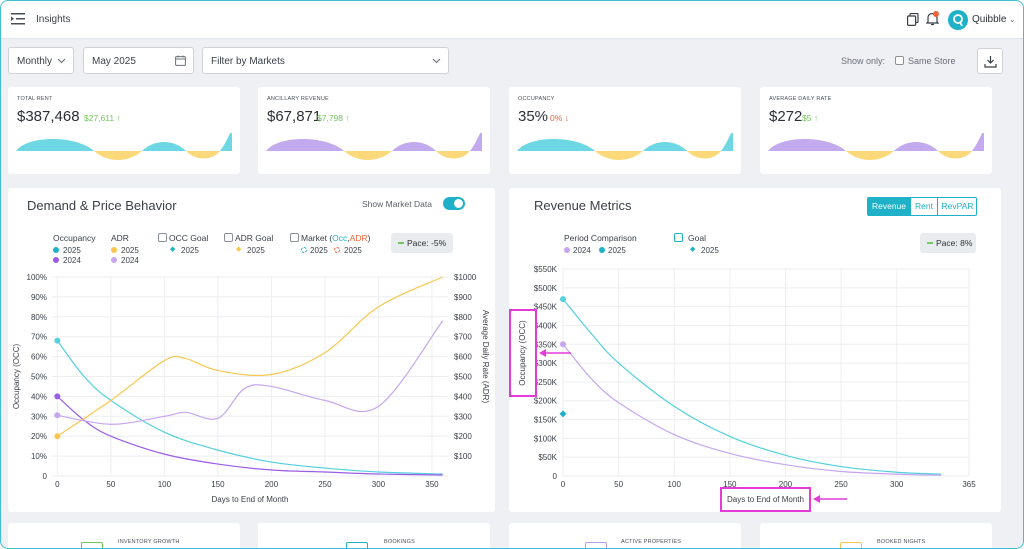 The width and height of the screenshot is (1024, 549). What do you see at coordinates (120, 238) in the screenshot?
I see `legend-adr: ADR` at bounding box center [120, 238].